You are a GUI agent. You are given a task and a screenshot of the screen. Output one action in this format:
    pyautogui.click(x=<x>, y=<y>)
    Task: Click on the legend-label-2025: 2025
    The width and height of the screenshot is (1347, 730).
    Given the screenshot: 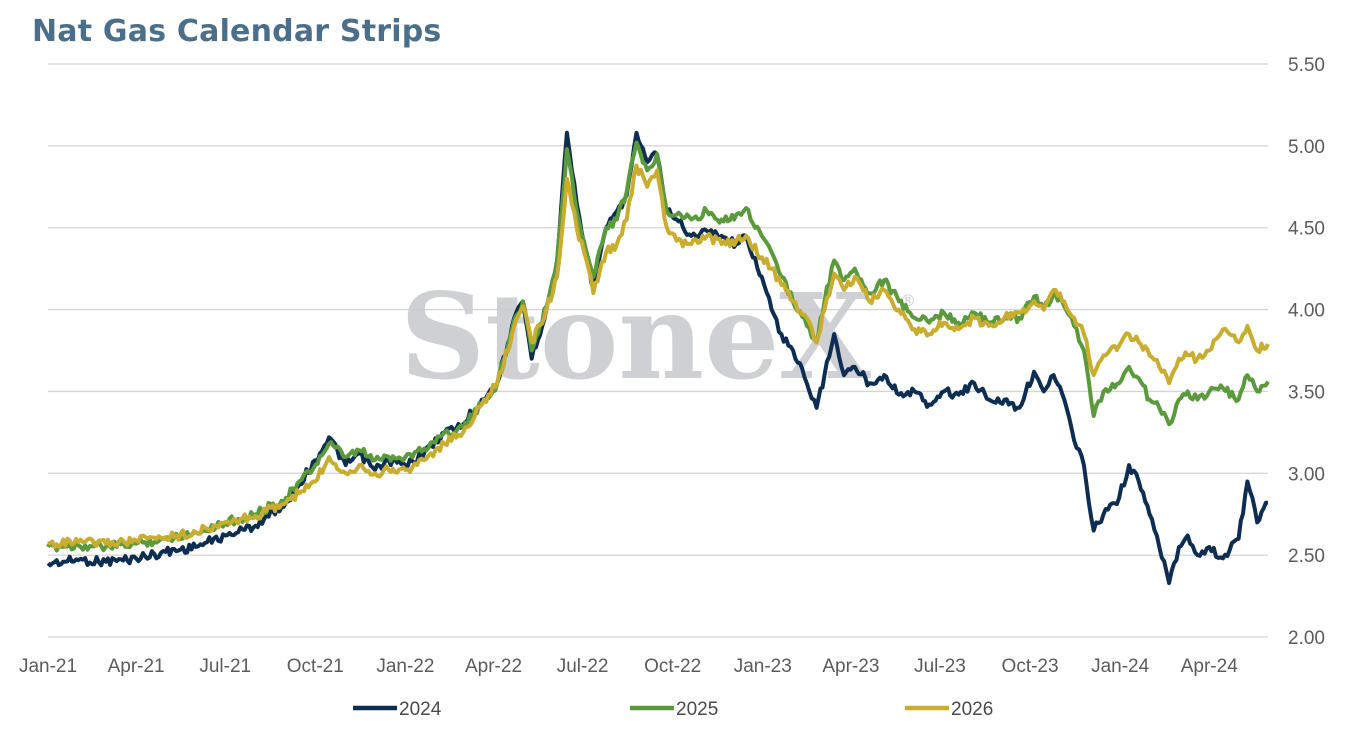 What is the action you would take?
    pyautogui.click(x=697, y=709)
    